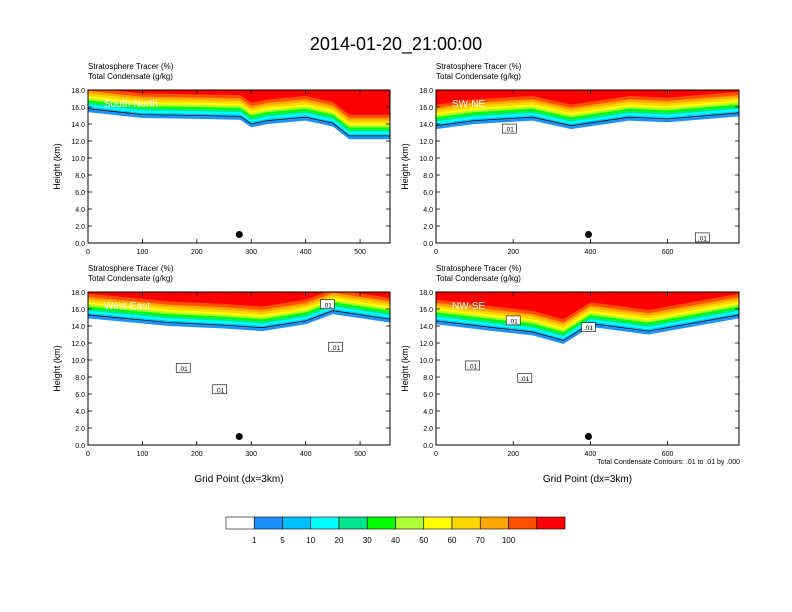 Image resolution: width=792 pixels, height=612 pixels. What do you see at coordinates (80, 176) in the screenshot?
I see `y-tick-label: 8.0` at bounding box center [80, 176].